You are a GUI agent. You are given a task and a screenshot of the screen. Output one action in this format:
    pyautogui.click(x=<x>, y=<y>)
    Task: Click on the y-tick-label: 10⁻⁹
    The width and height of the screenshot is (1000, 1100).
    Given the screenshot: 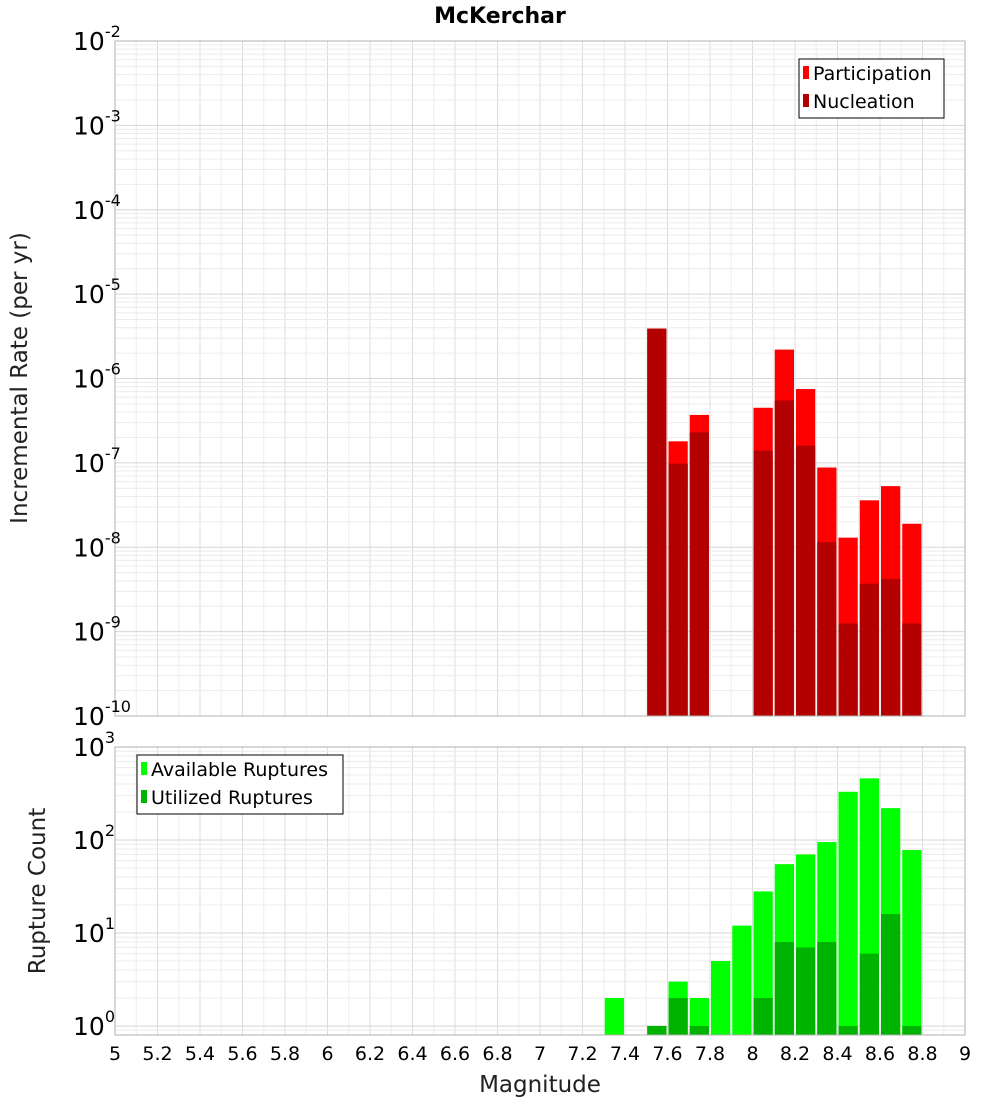 What is the action you would take?
    pyautogui.click(x=97, y=630)
    